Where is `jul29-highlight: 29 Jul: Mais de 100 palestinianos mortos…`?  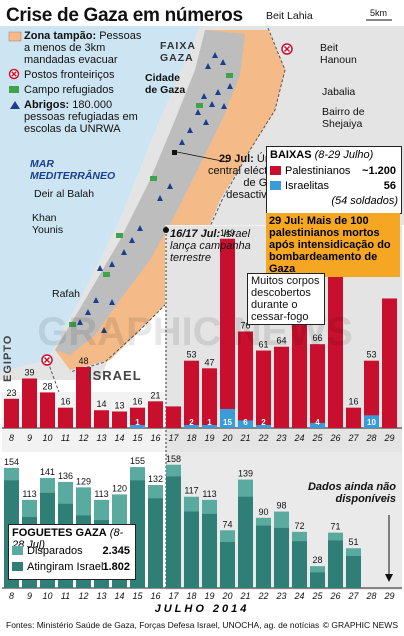 jul29-highlight: 29 Jul: Mais de 100 palestinianos mortos… is located at coordinates (333, 245).